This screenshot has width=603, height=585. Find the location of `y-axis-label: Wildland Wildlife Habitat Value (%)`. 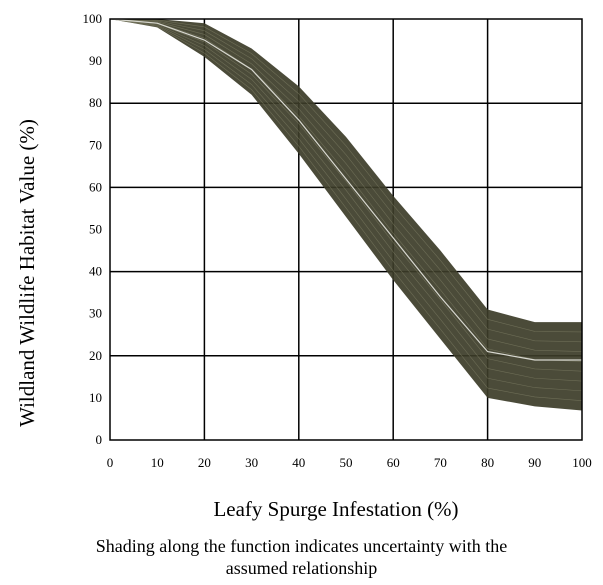

y-axis-label: Wildland Wildlife Habitat Value (%) is located at coordinates (27, 273).